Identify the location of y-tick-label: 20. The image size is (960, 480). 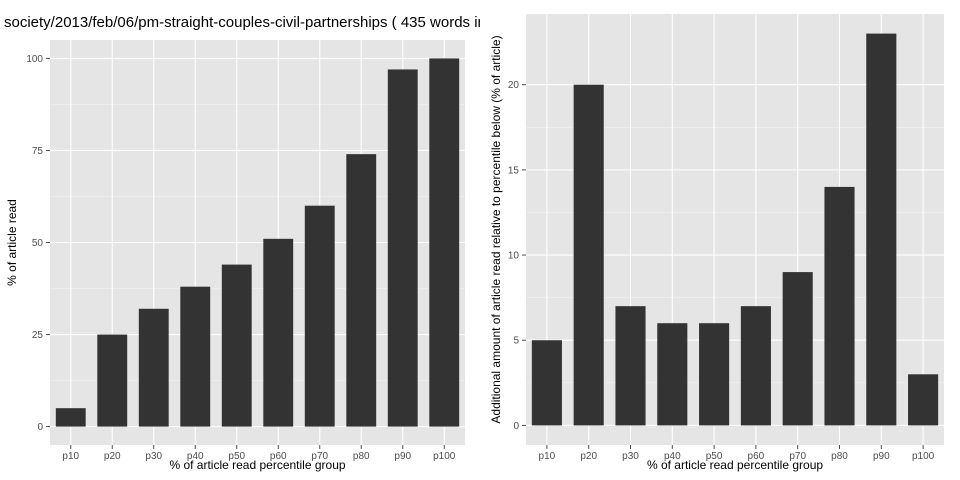
(514, 85).